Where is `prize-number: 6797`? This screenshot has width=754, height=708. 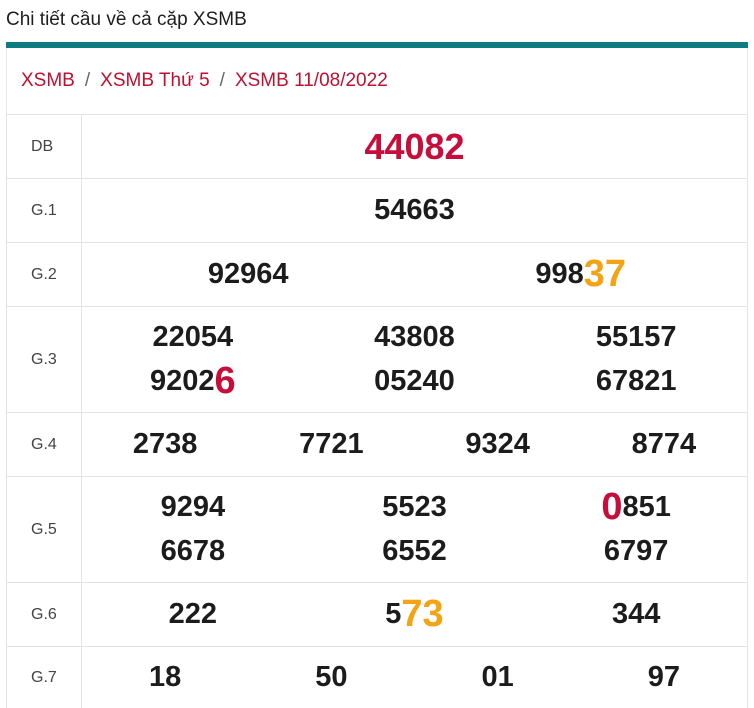 prize-number: 6797 is located at coordinates (636, 551).